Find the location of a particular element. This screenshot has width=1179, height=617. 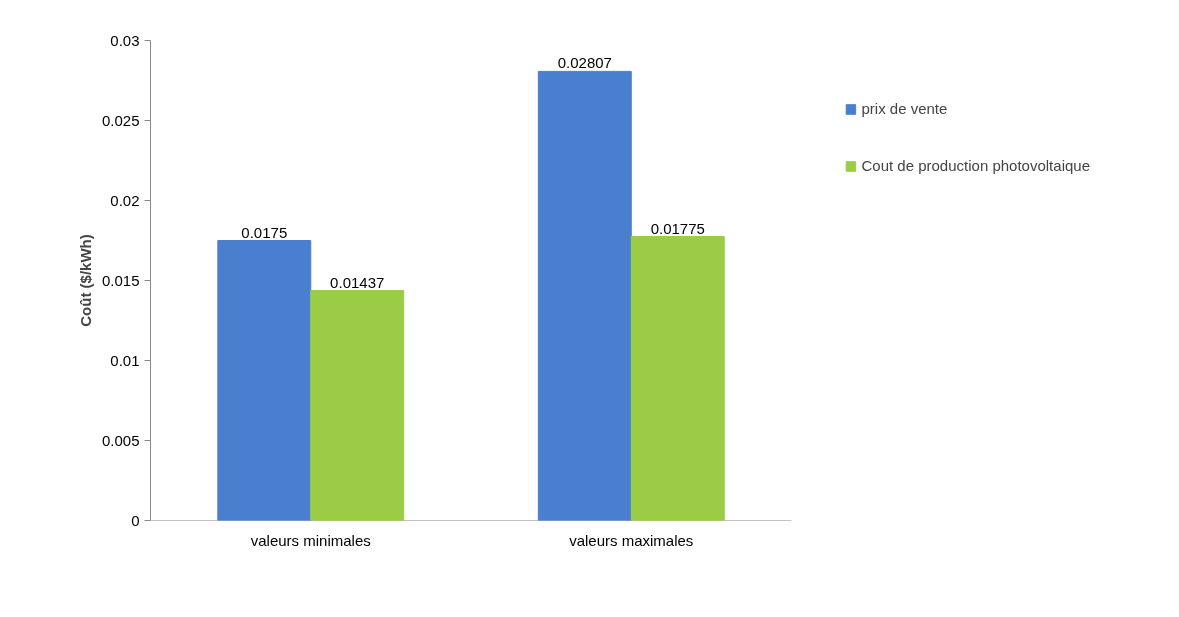

data-label: 0.02807 is located at coordinates (584, 63).